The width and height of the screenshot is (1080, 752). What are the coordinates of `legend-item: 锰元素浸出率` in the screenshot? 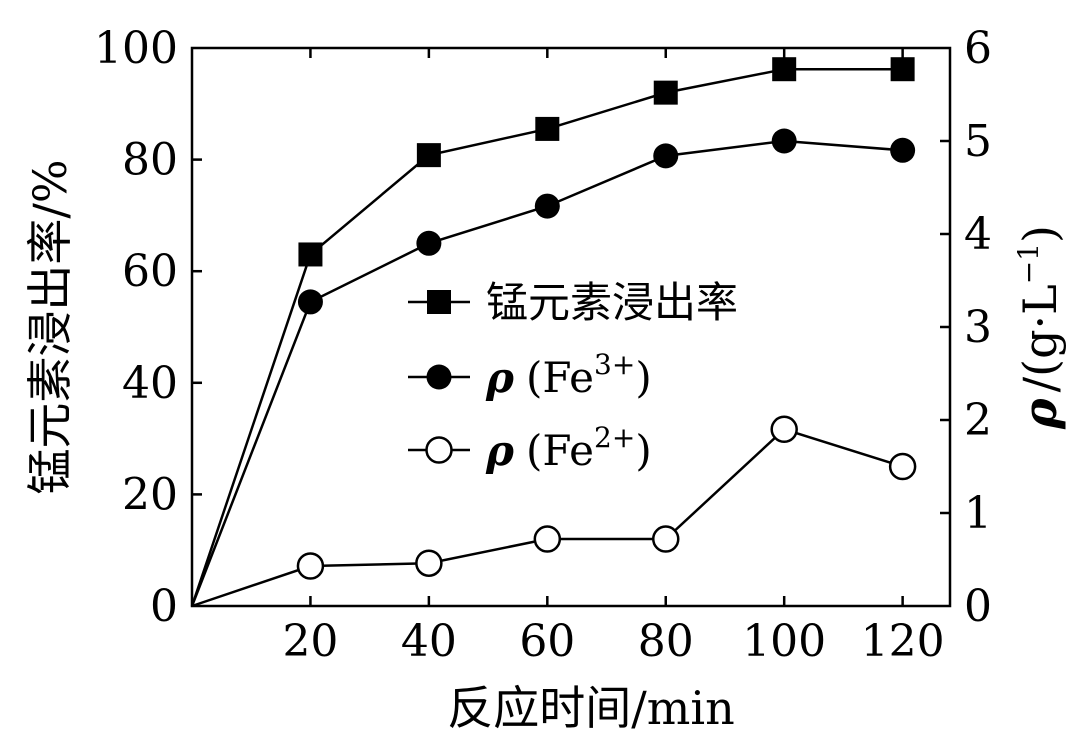 It's located at (573, 302).